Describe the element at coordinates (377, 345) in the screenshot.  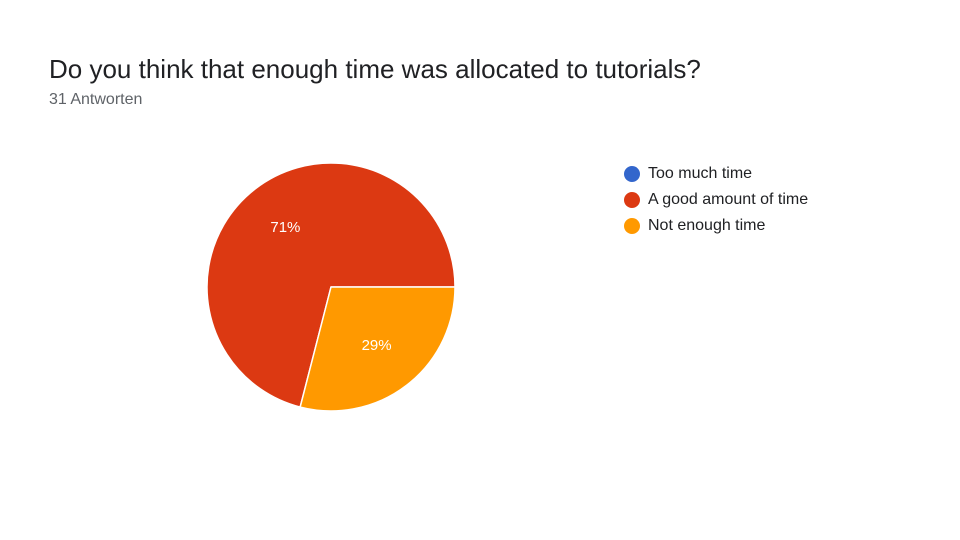
I see `pie-data-label-3: 29%` at that location.